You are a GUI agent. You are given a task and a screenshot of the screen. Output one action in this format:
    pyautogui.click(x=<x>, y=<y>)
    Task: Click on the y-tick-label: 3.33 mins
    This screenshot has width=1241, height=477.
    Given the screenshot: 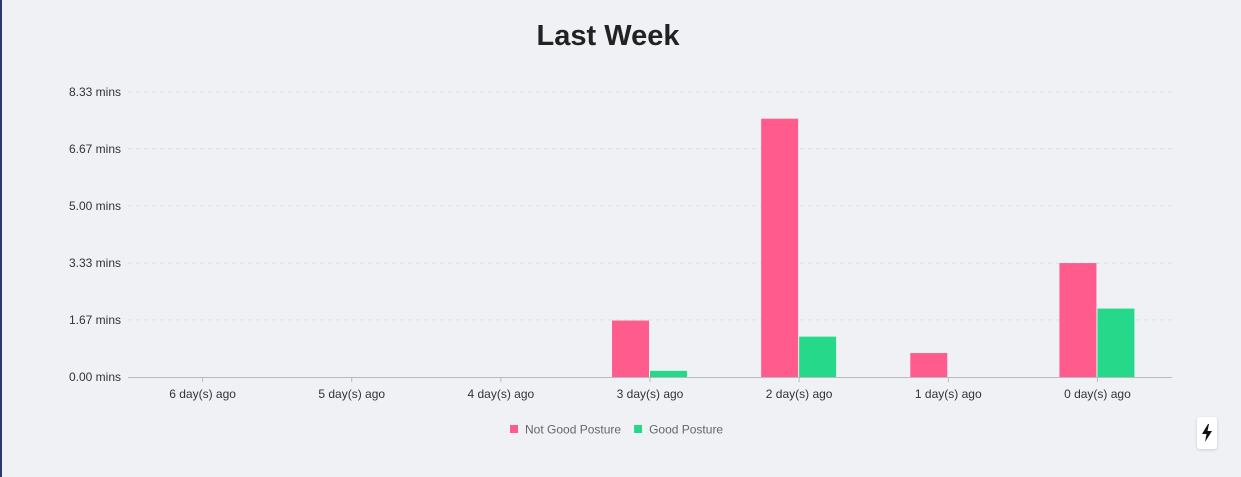 What is the action you would take?
    pyautogui.click(x=95, y=263)
    